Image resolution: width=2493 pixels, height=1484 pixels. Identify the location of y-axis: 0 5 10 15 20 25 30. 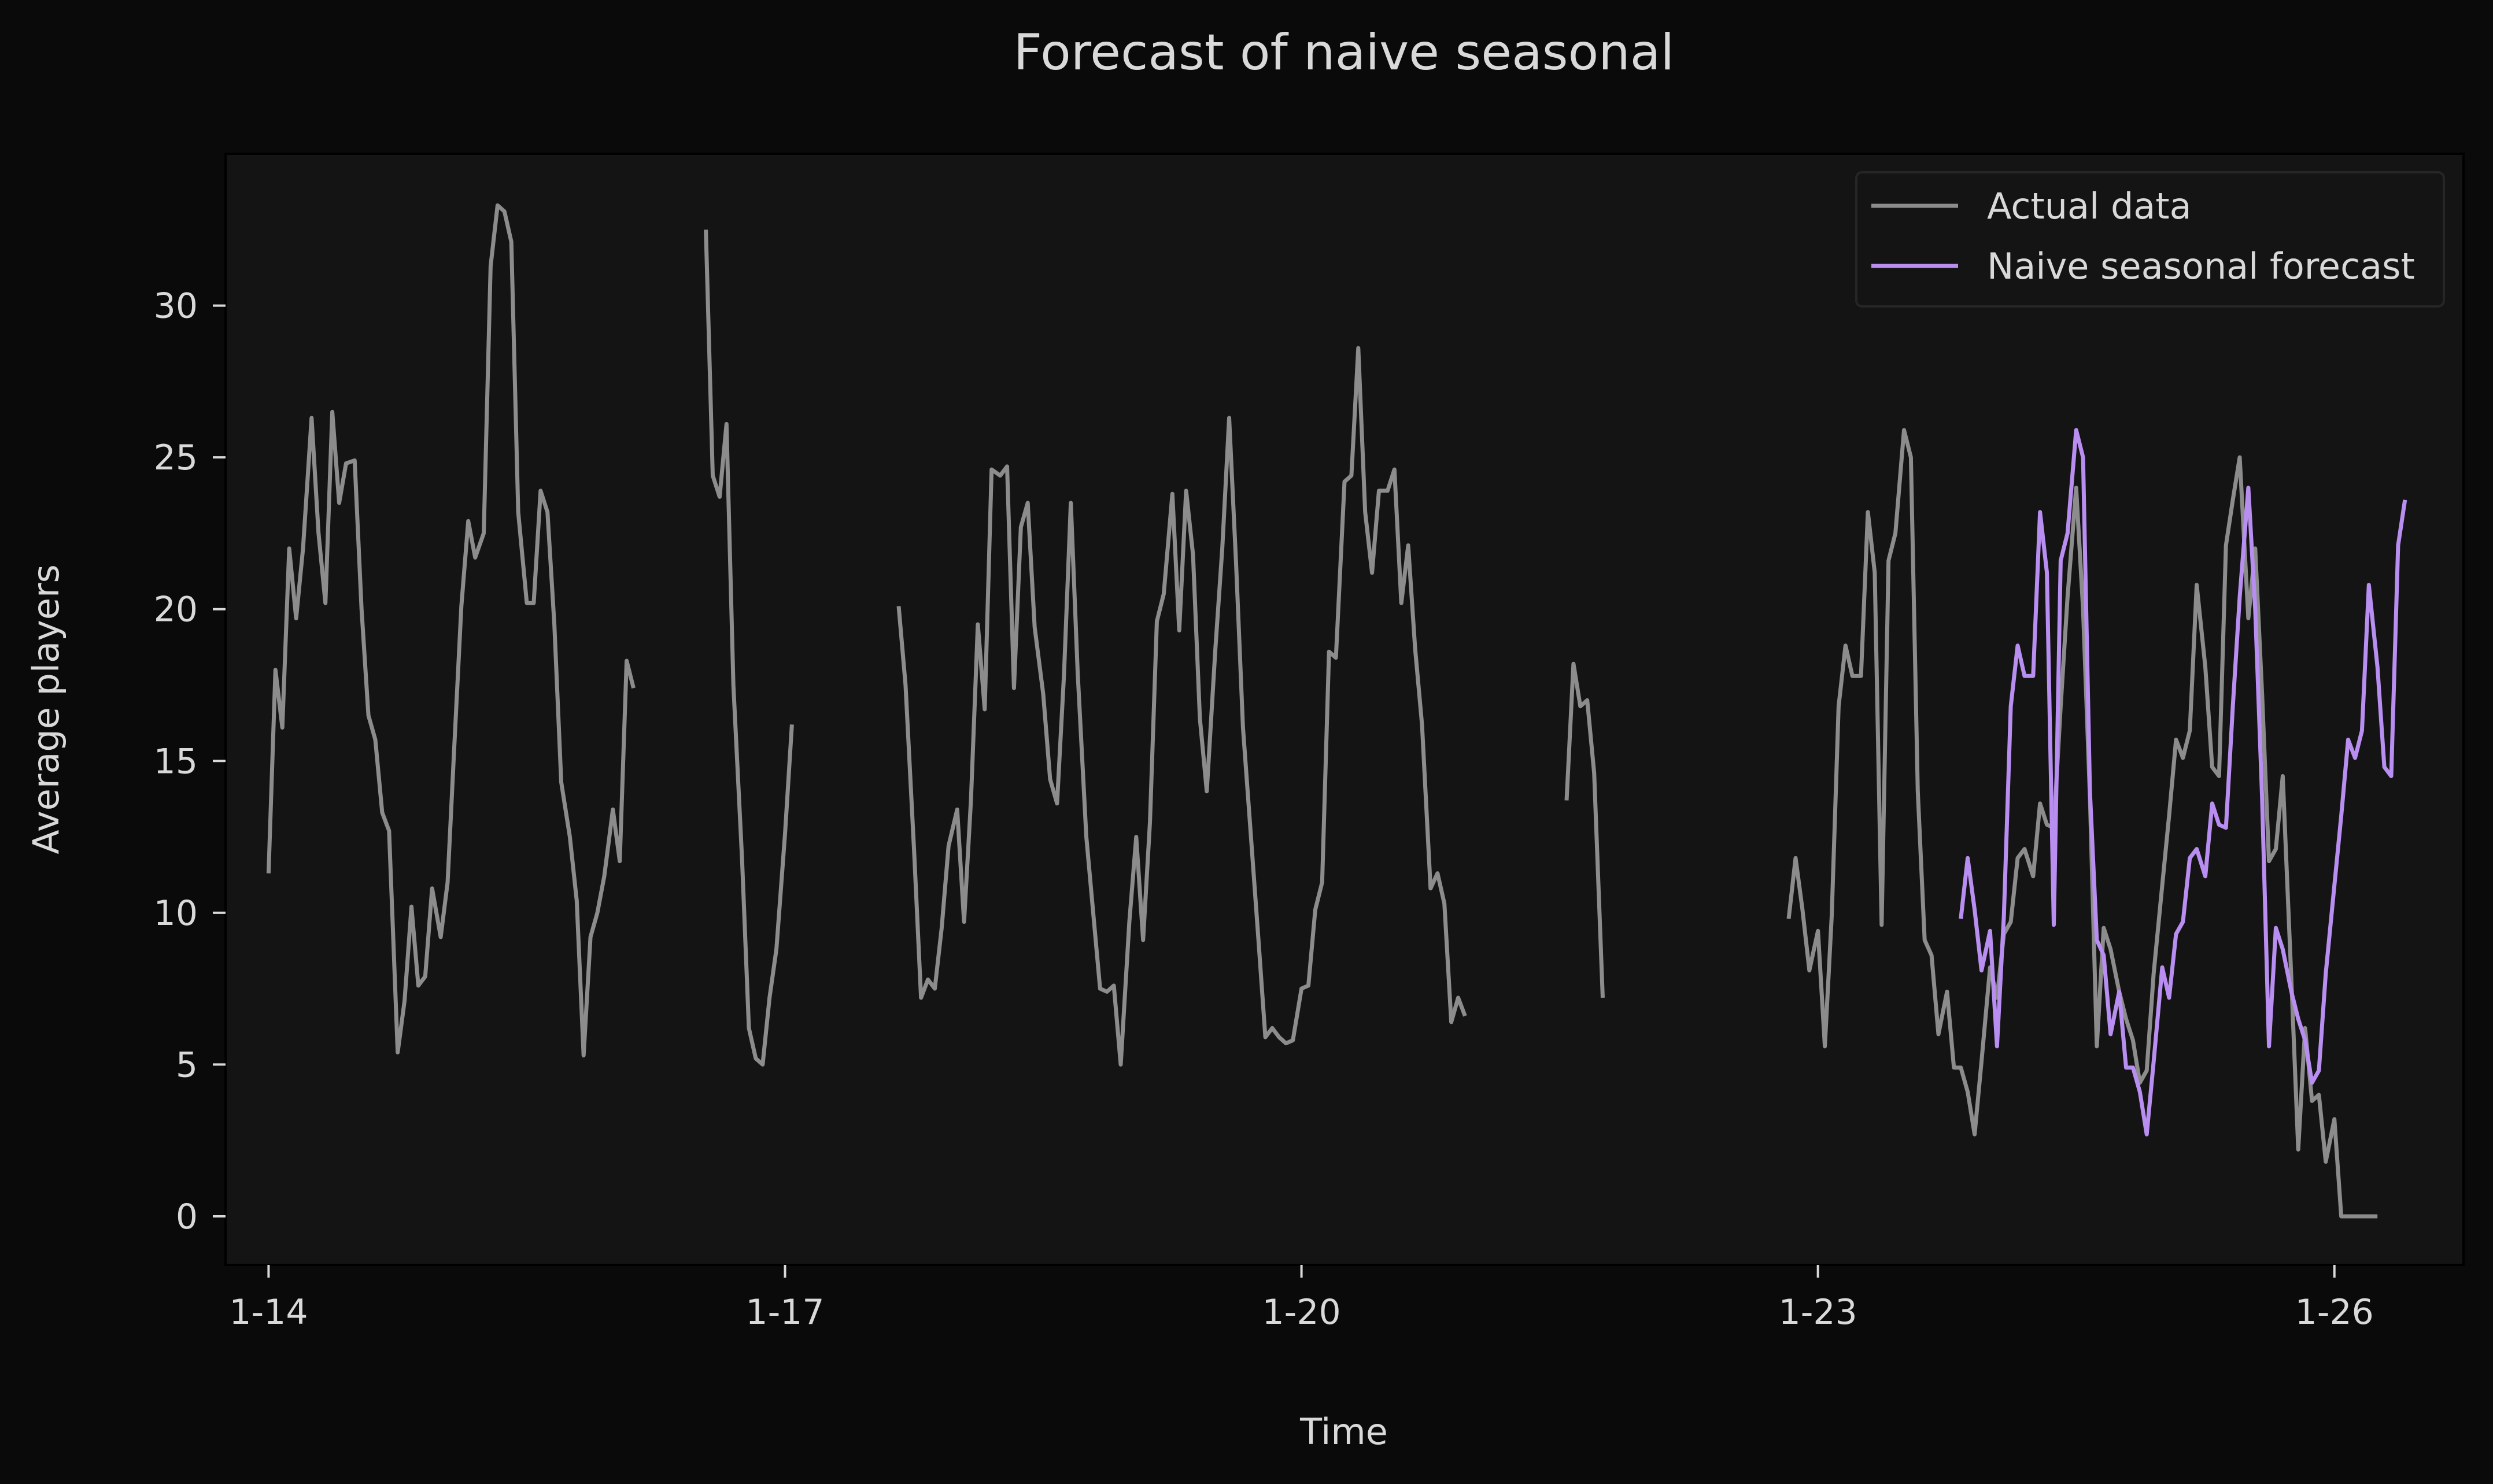
(190, 761).